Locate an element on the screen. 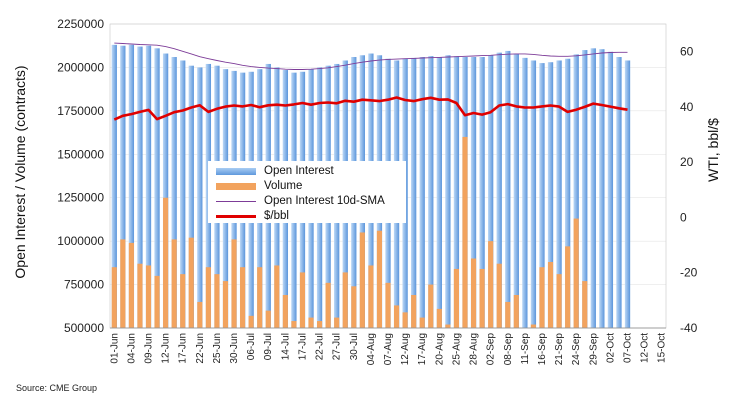 The width and height of the screenshot is (734, 409). left-axis-title: Open Interest / Volume (contracts) is located at coordinates (20, 171).